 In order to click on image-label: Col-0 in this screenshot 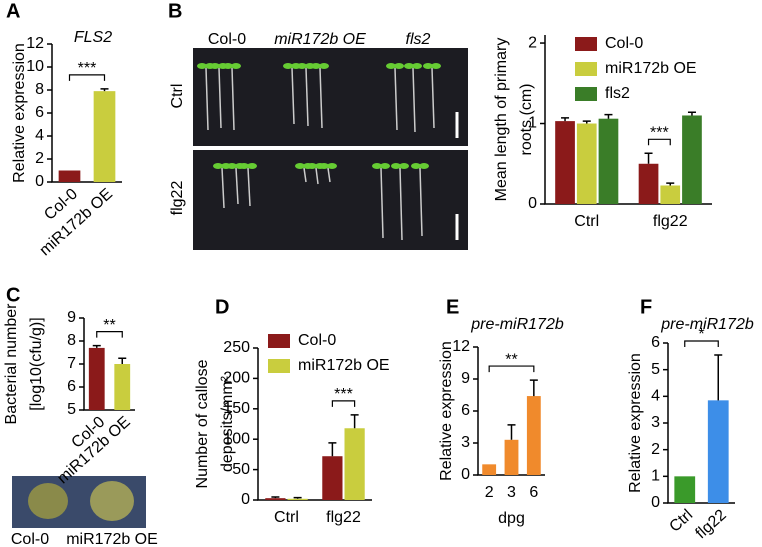, I will do `click(30, 539)`.